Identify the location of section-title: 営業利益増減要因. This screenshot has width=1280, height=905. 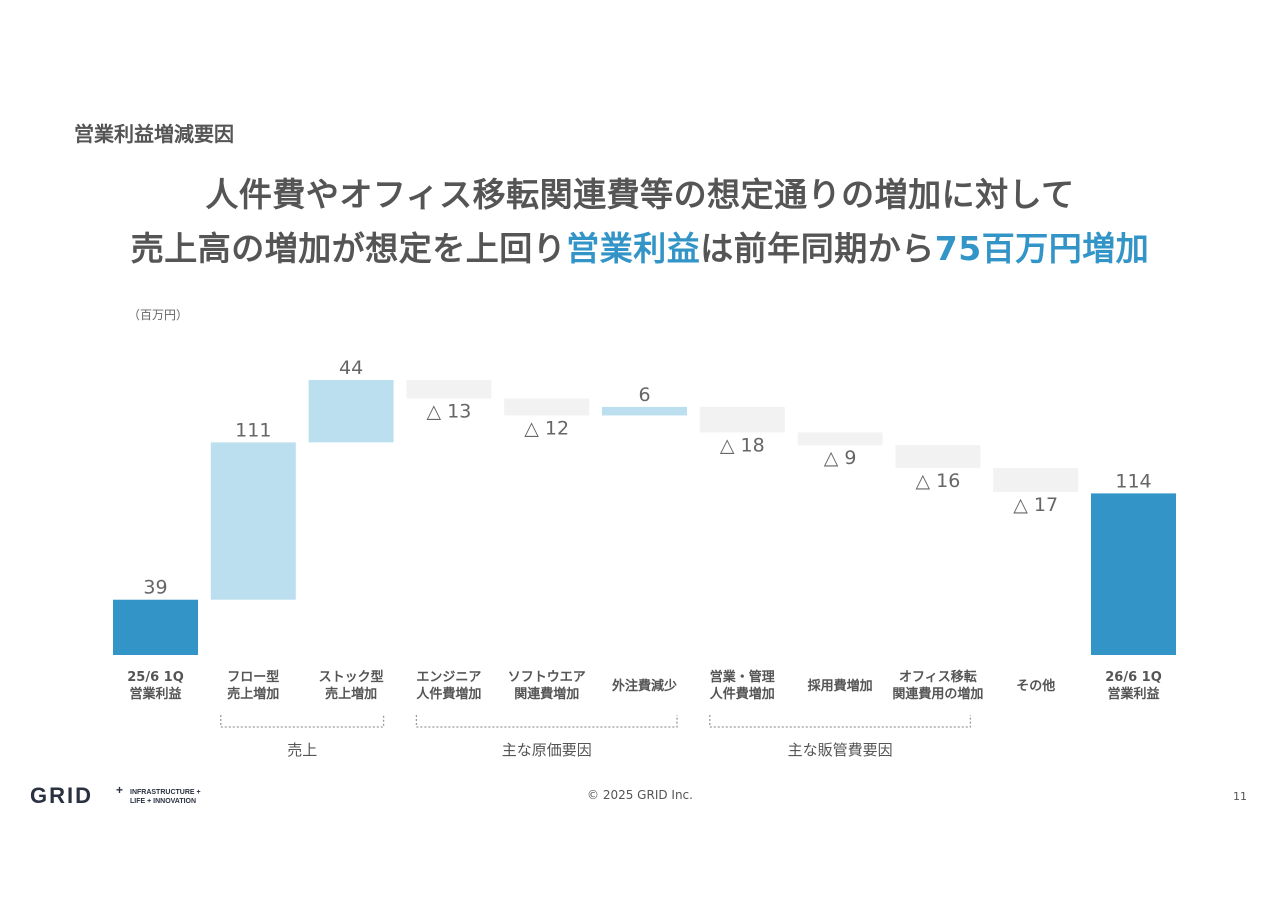
(154, 134).